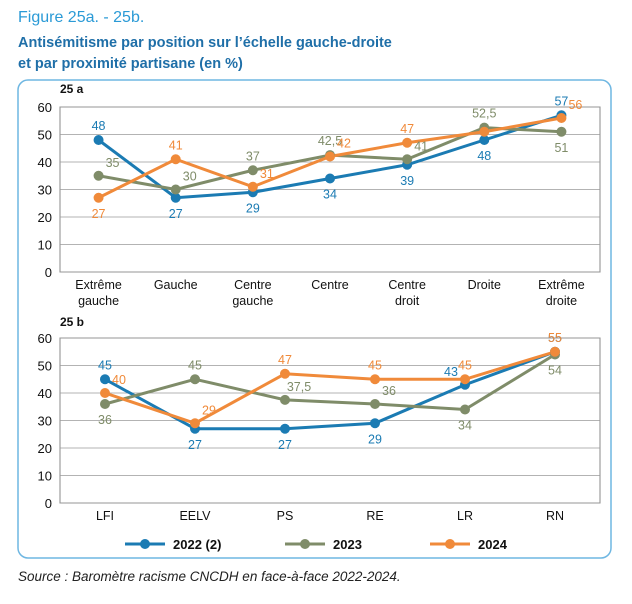  I want to click on panel-title: 25 a, so click(72, 89).